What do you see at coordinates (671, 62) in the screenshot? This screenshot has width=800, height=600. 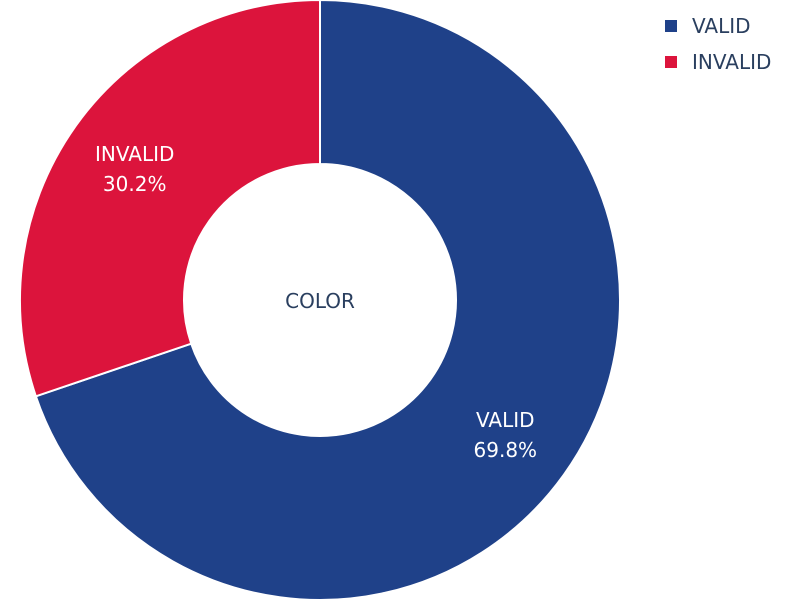 I see `legend-swatch-invalid` at bounding box center [671, 62].